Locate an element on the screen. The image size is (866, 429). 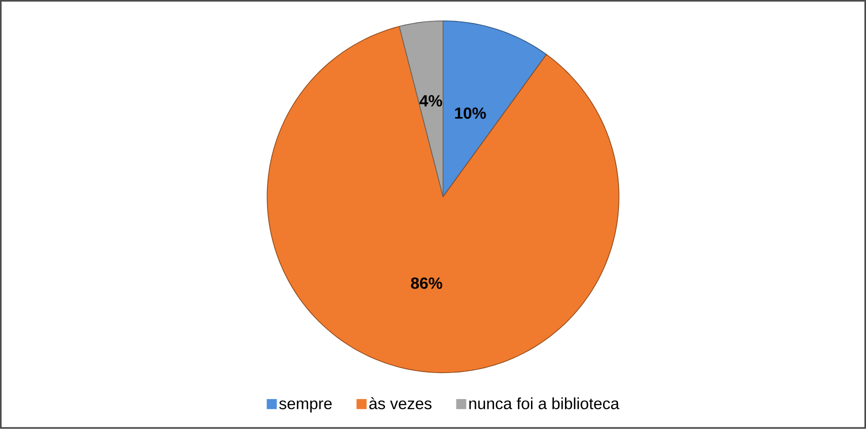
legend-label: nunca foi a biblioteca is located at coordinates (544, 404).